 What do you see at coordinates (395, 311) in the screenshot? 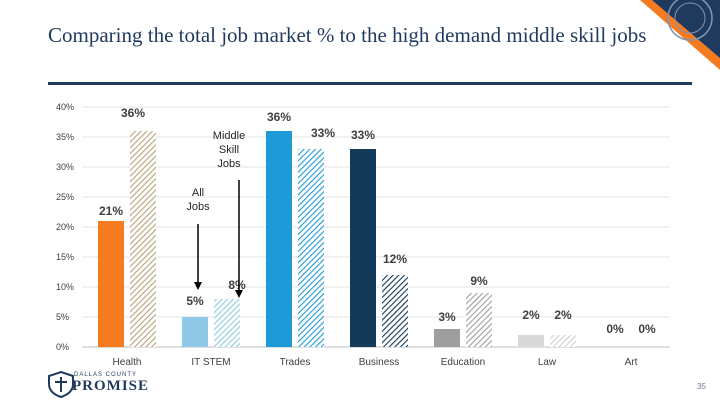
I see `bar-middle-skill-business` at bounding box center [395, 311].